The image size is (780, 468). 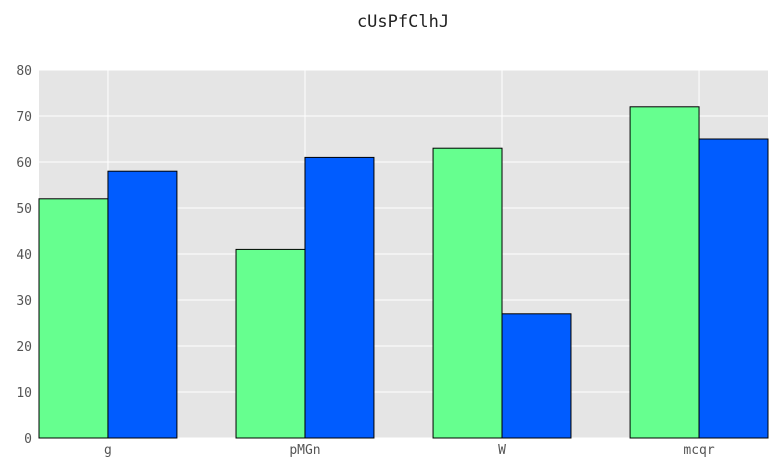 I want to click on y-tick-label: 40, so click(x=24, y=255).